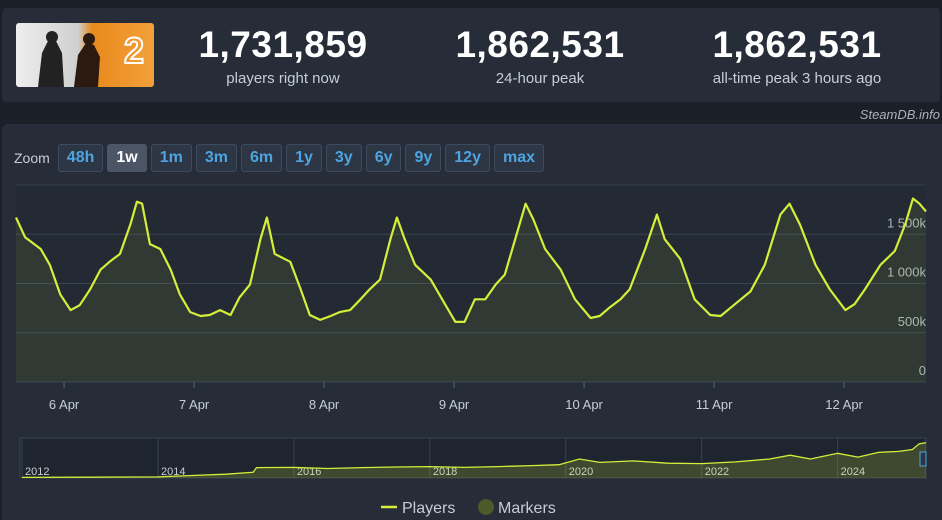 The image size is (942, 520). What do you see at coordinates (194, 404) in the screenshot?
I see `x-tick-label: 7 Apr` at bounding box center [194, 404].